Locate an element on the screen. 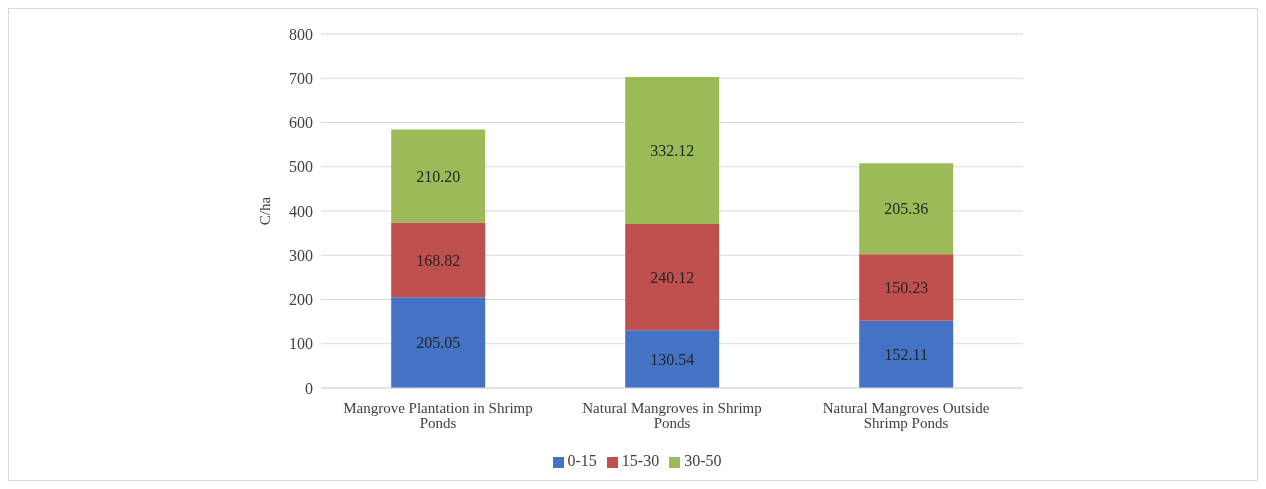 Image resolution: width=1266 pixels, height=489 pixels. data-label: 168.82 is located at coordinates (438, 260).